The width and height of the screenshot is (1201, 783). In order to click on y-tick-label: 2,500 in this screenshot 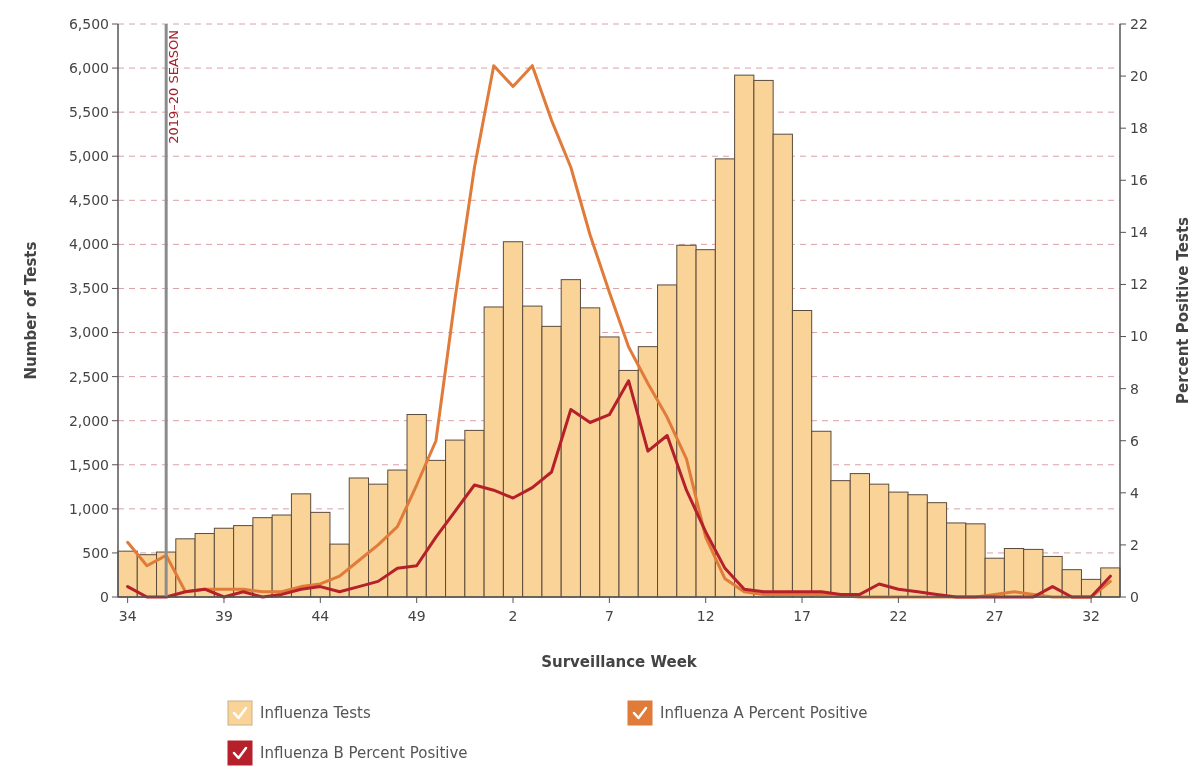, I will do `click(88, 376)`.